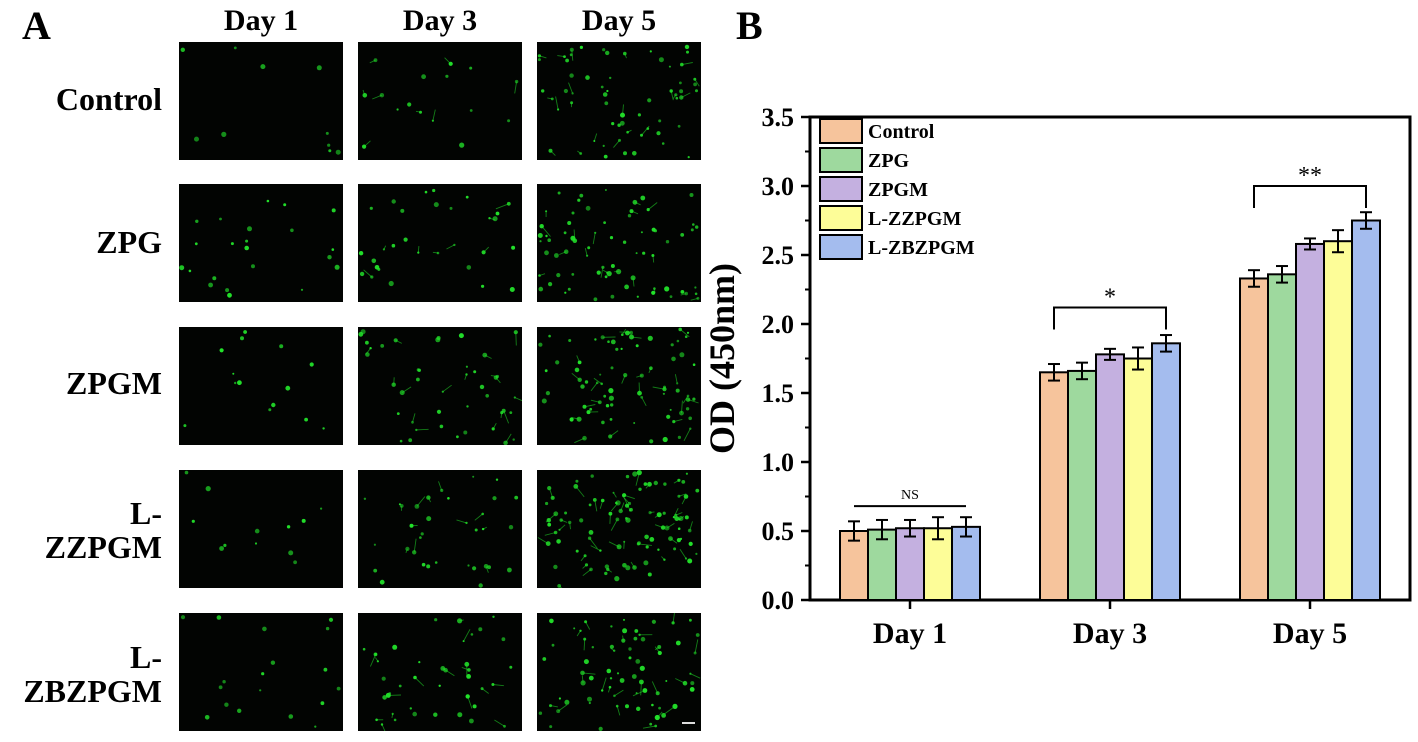 This screenshot has width=1418, height=742. I want to click on column-header-day3: Day 3, so click(440, 20).